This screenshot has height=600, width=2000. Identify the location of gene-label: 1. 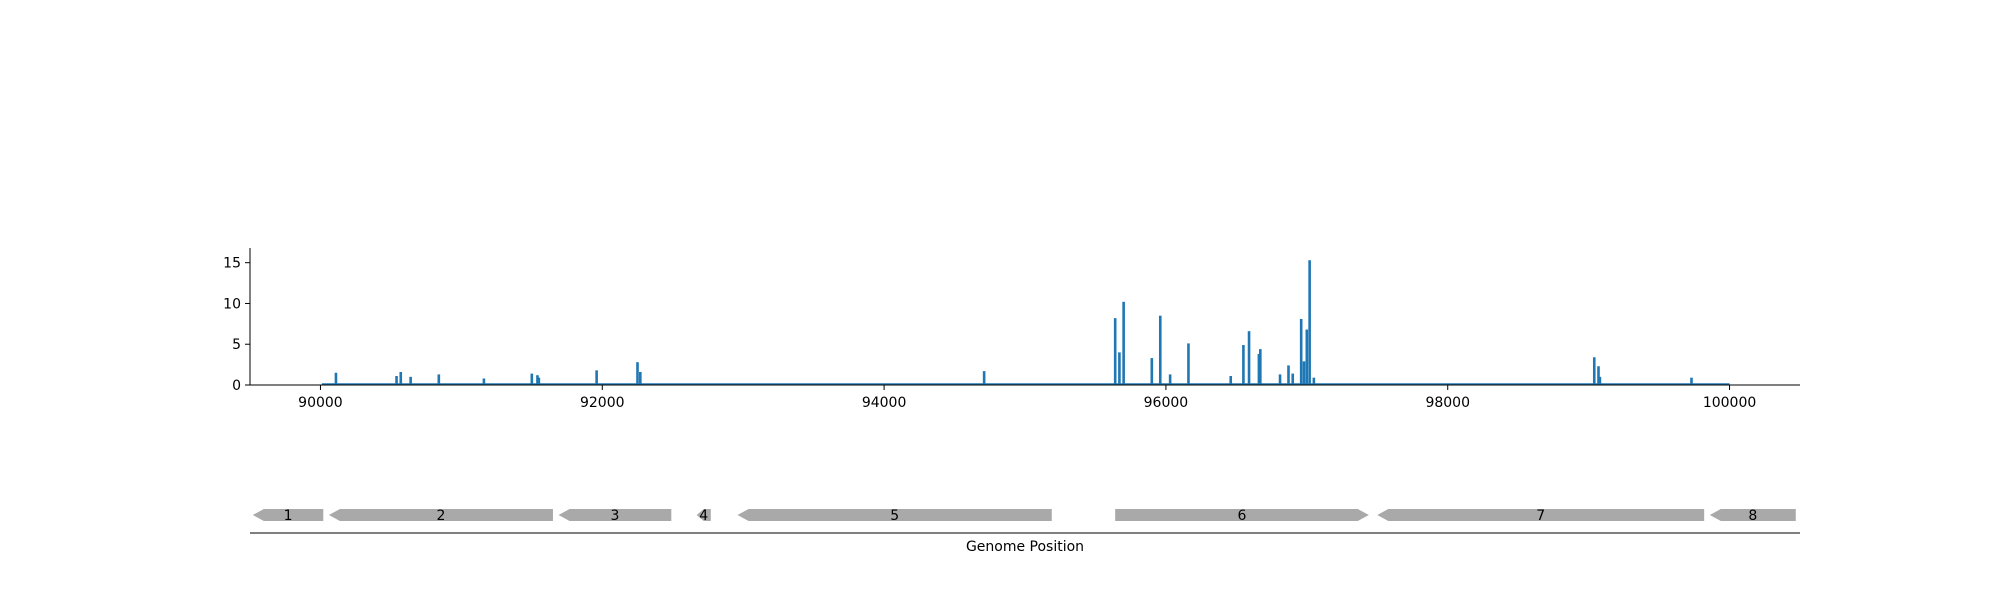
(288, 516).